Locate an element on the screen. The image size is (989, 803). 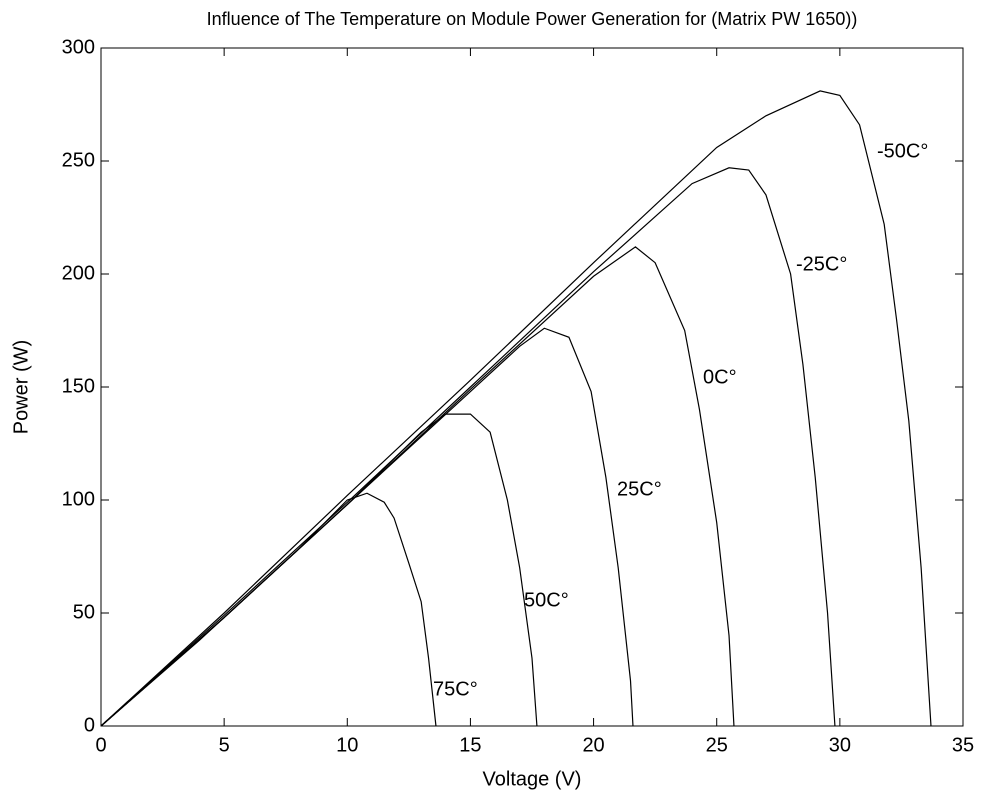
y-tick-label: 200 is located at coordinates (78, 273).